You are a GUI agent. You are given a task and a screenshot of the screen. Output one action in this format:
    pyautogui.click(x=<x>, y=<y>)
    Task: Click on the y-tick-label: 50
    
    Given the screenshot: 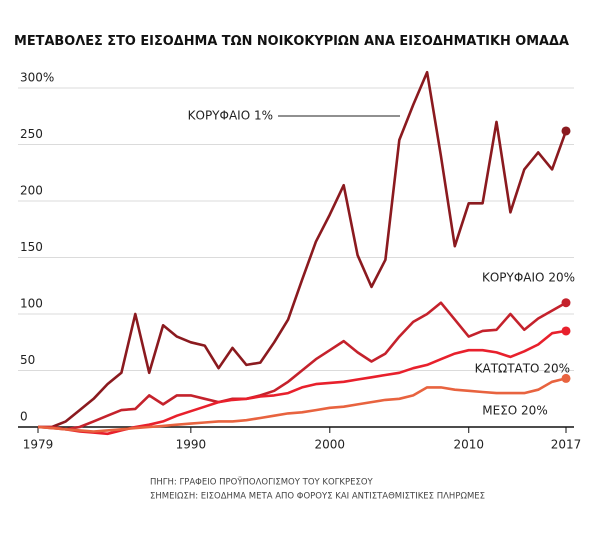 What is the action you would take?
    pyautogui.click(x=27, y=360)
    